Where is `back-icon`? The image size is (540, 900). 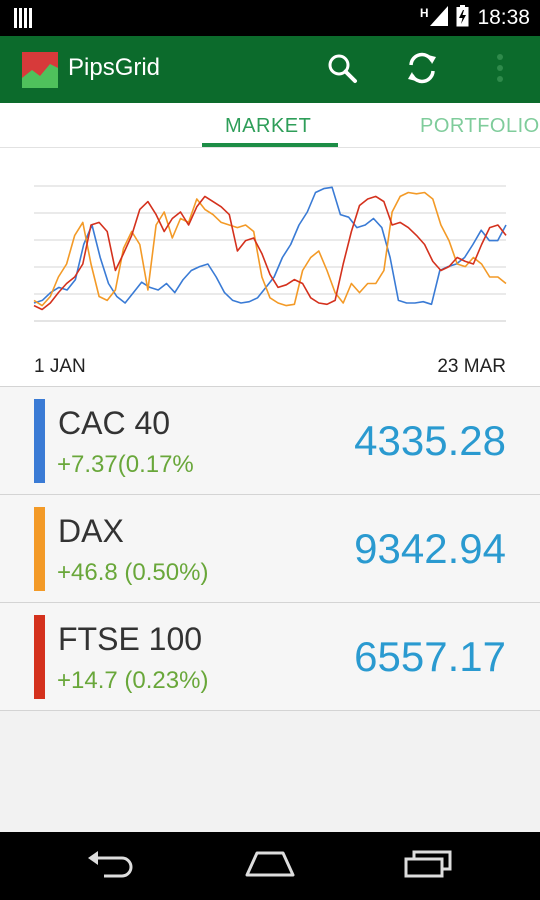 back-icon is located at coordinates (112, 866).